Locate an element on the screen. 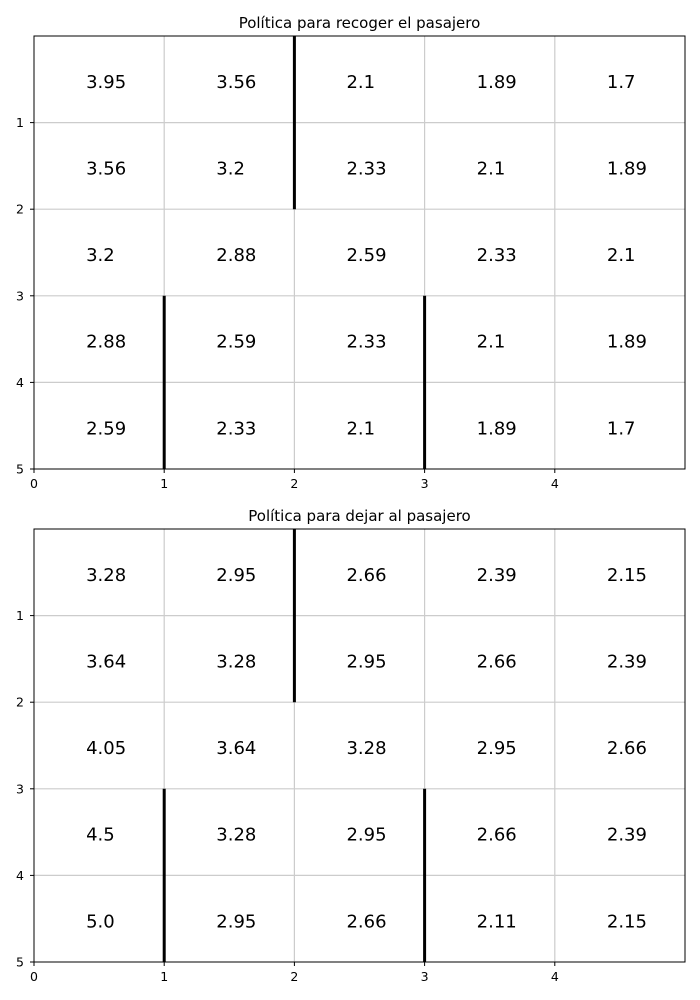 The image size is (700, 1000). chart-title: Política para dejar al pasajero is located at coordinates (359, 516).